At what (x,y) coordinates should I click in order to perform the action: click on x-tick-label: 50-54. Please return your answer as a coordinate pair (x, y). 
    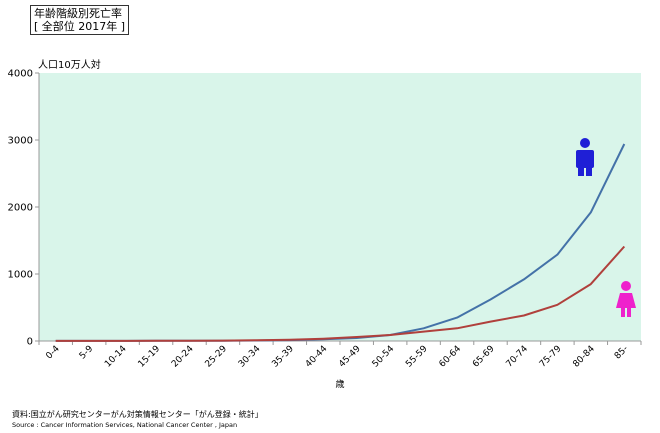
    Looking at the image, I should click on (384, 357).